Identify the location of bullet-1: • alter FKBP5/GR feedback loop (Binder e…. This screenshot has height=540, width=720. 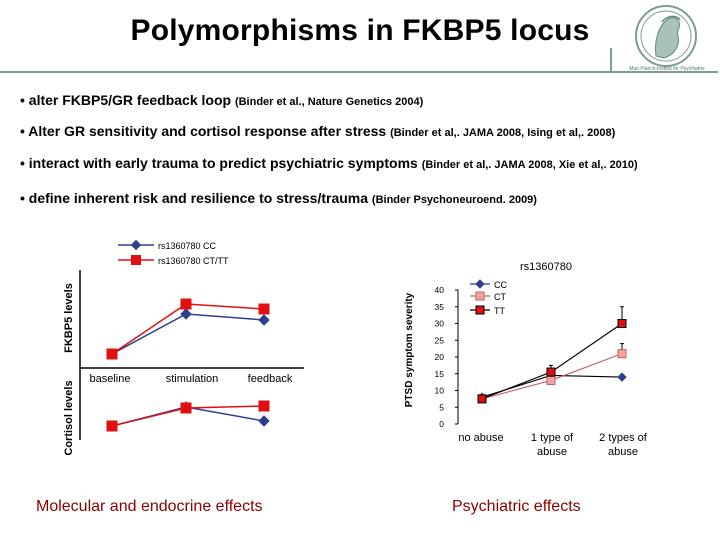
(221, 100).